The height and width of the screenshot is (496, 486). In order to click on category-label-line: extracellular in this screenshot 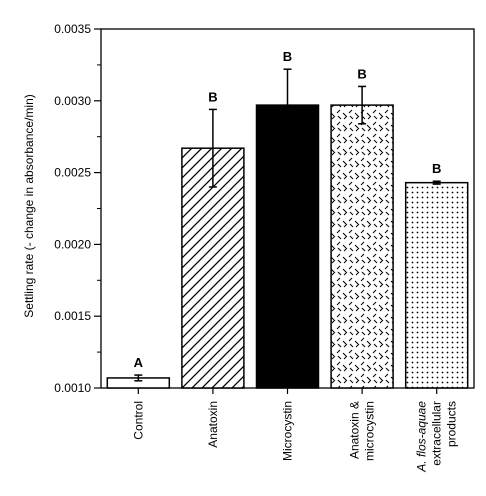, I will do `click(437, 433)`.